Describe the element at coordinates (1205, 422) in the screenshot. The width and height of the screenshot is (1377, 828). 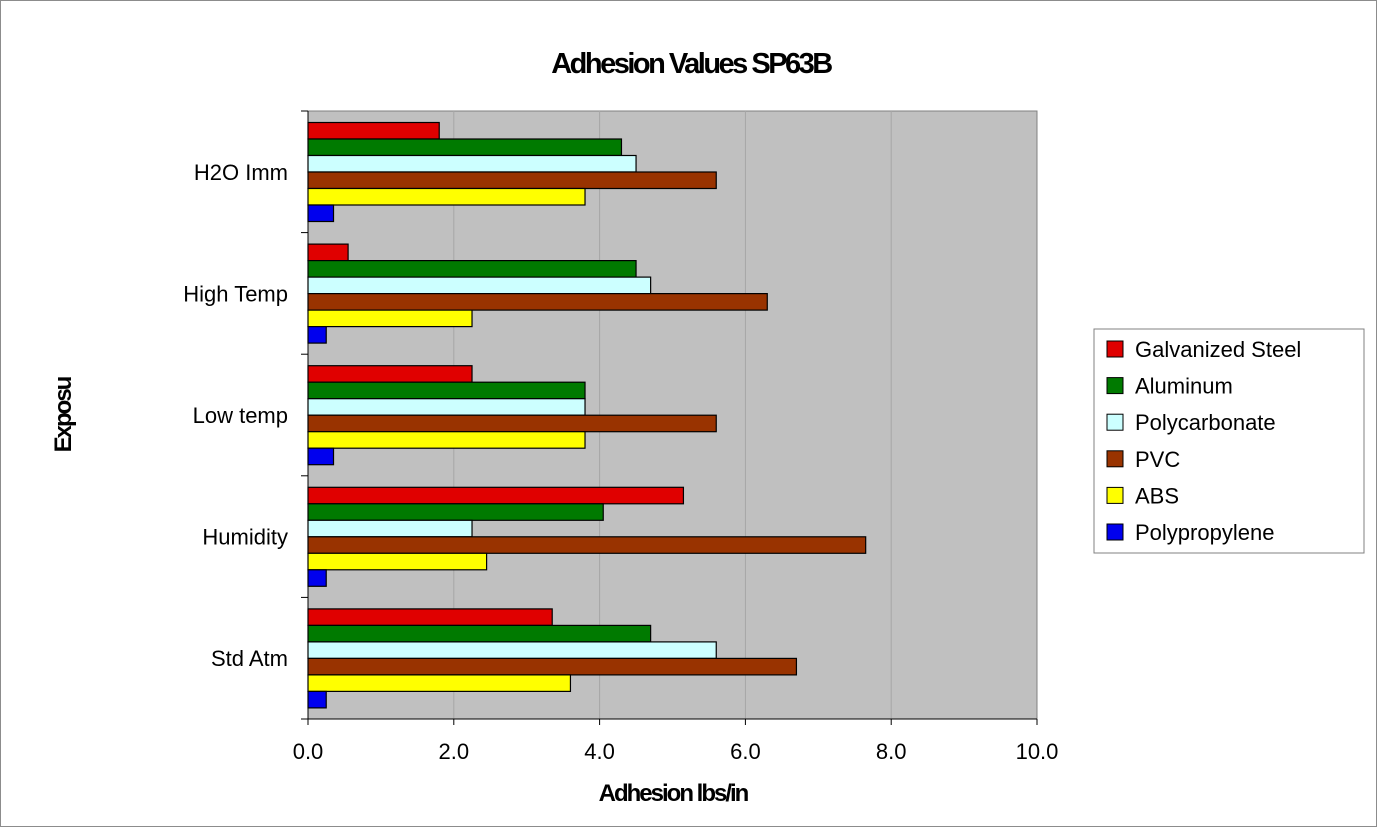
I see `legend-label: Polycarbonate` at that location.